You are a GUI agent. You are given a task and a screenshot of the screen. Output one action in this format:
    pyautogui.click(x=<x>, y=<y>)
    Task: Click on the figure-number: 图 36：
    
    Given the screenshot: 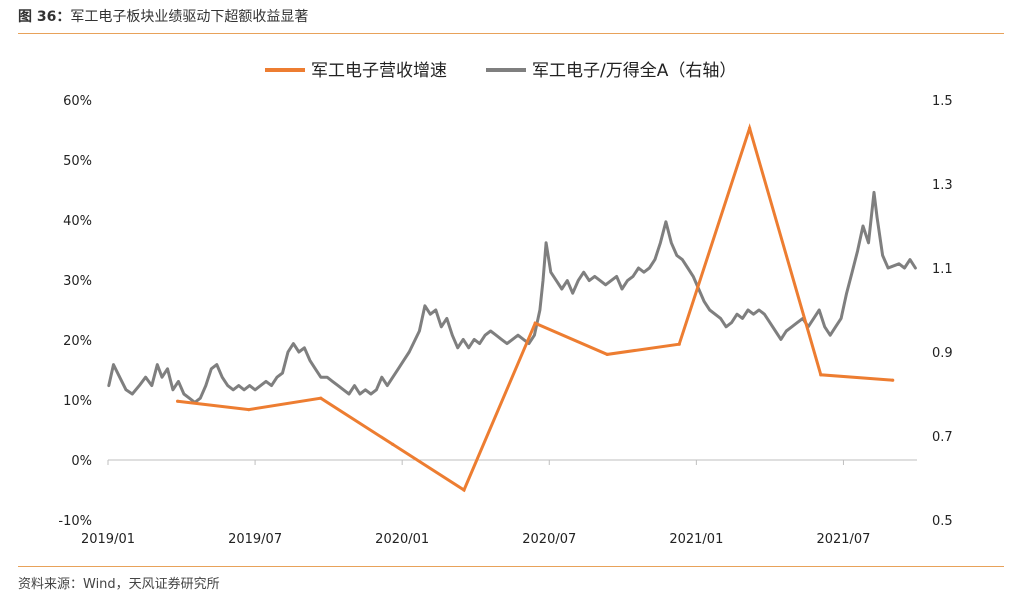 What is the action you would take?
    pyautogui.click(x=44, y=17)
    